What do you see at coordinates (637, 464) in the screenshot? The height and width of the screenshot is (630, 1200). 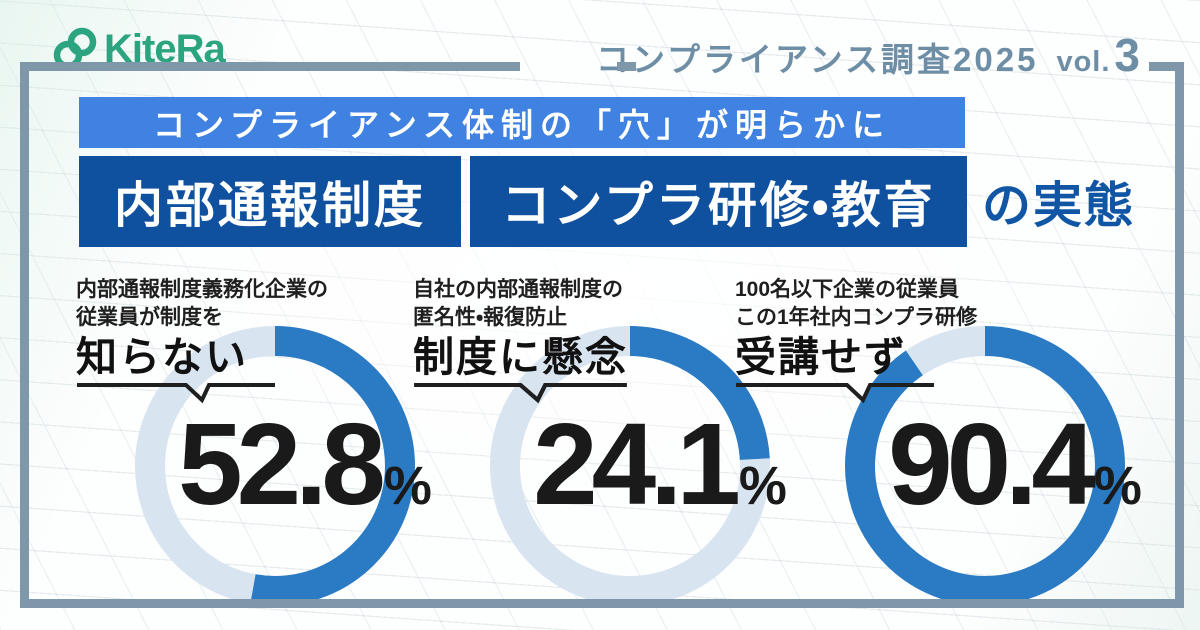 I see `stat-value-2-number: 24.1` at bounding box center [637, 464].